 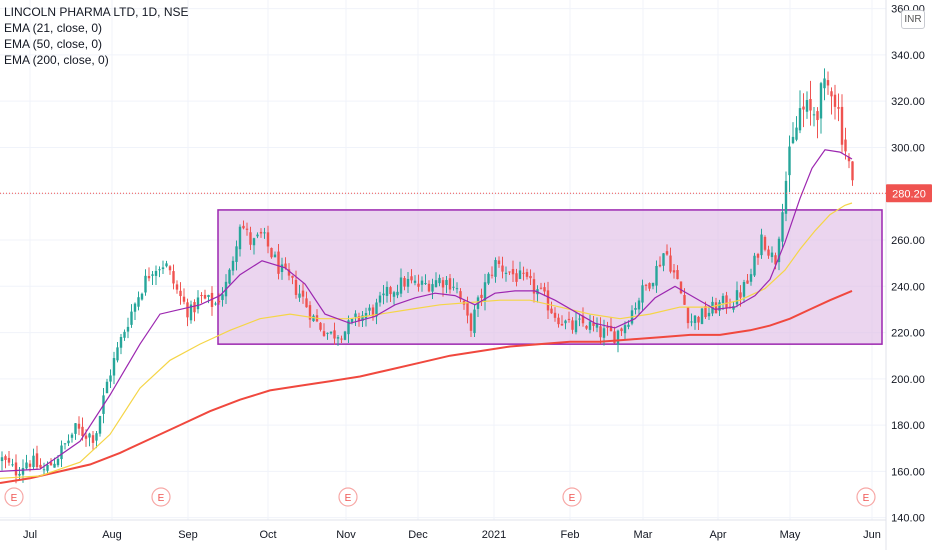 I want to click on ema200-legend: EMA (200, close, 0), so click(x=56, y=60).